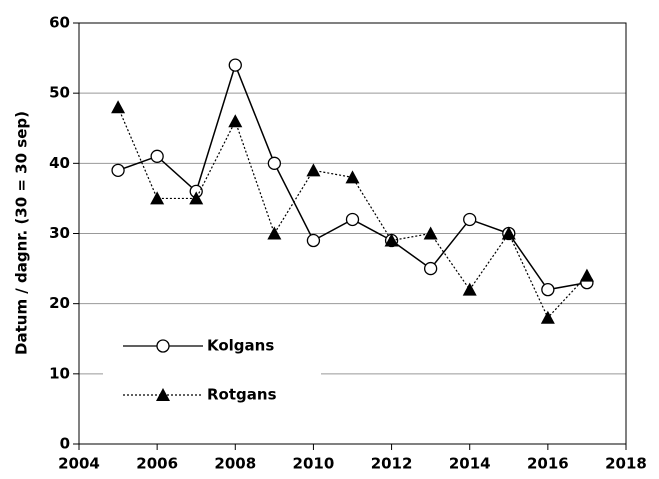 Image resolution: width=659 pixels, height=479 pixels. Describe the element at coordinates (157, 464) in the screenshot. I see `x-tick-label: 2006` at that location.